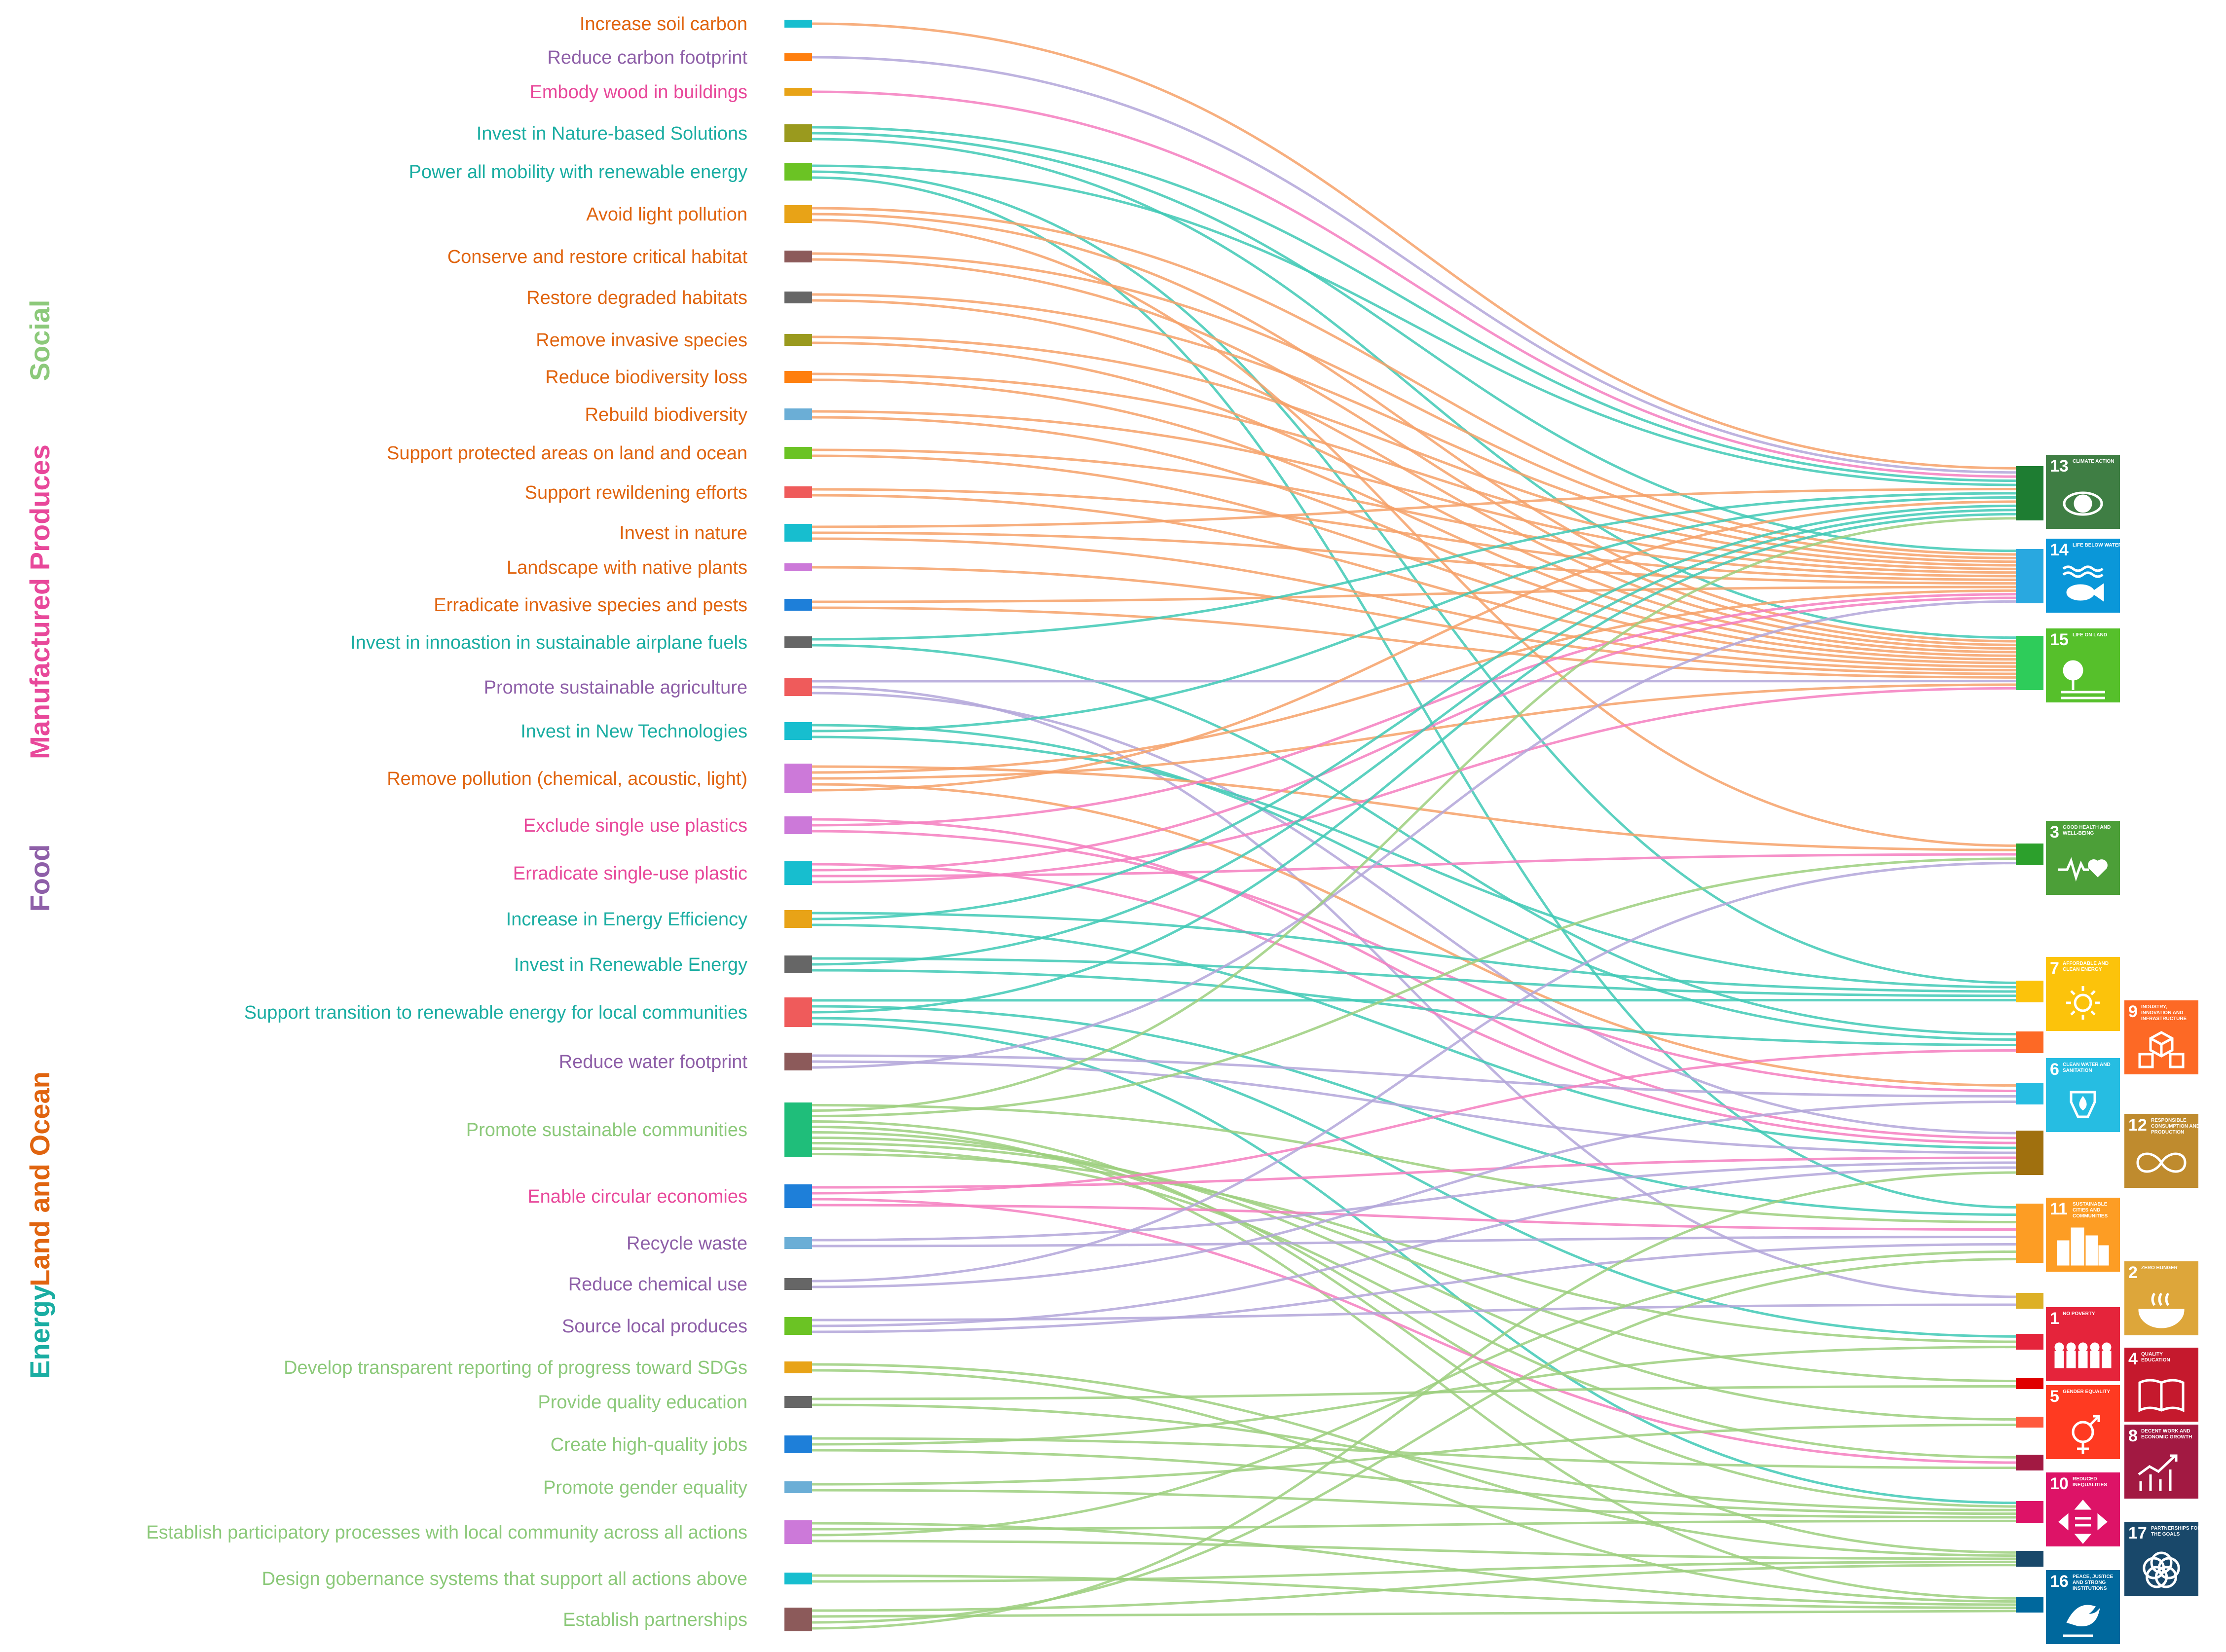 Image resolution: width=2226 pixels, height=1652 pixels. Describe the element at coordinates (636, 492) in the screenshot. I see `action-label: Support rewildening efforts` at that location.